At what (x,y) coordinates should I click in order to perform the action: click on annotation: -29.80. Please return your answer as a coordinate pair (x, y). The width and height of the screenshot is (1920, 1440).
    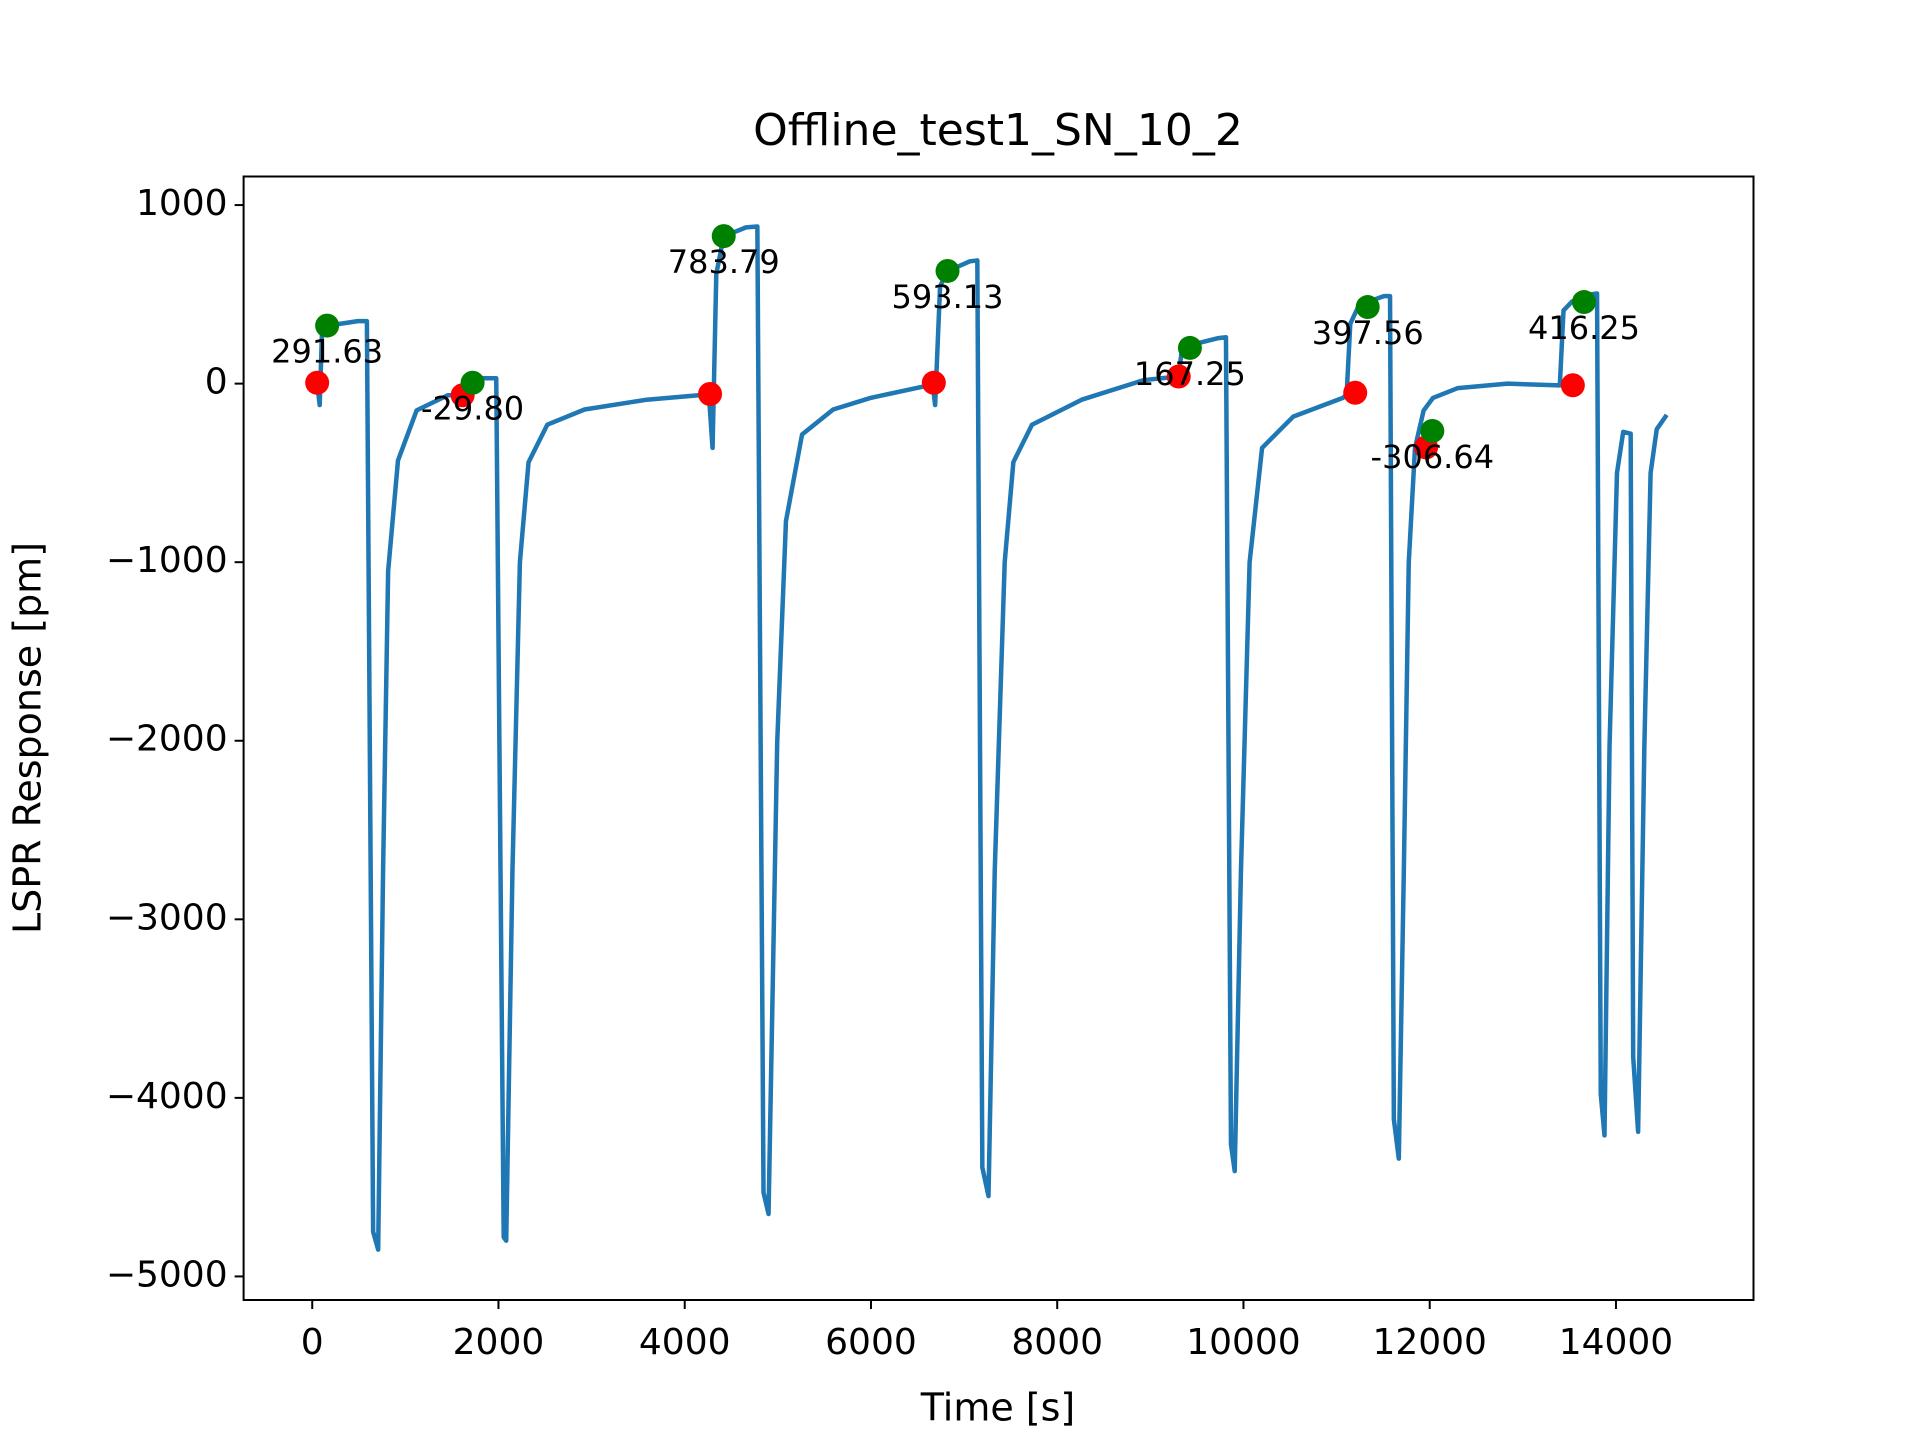
    Looking at the image, I should click on (472, 409).